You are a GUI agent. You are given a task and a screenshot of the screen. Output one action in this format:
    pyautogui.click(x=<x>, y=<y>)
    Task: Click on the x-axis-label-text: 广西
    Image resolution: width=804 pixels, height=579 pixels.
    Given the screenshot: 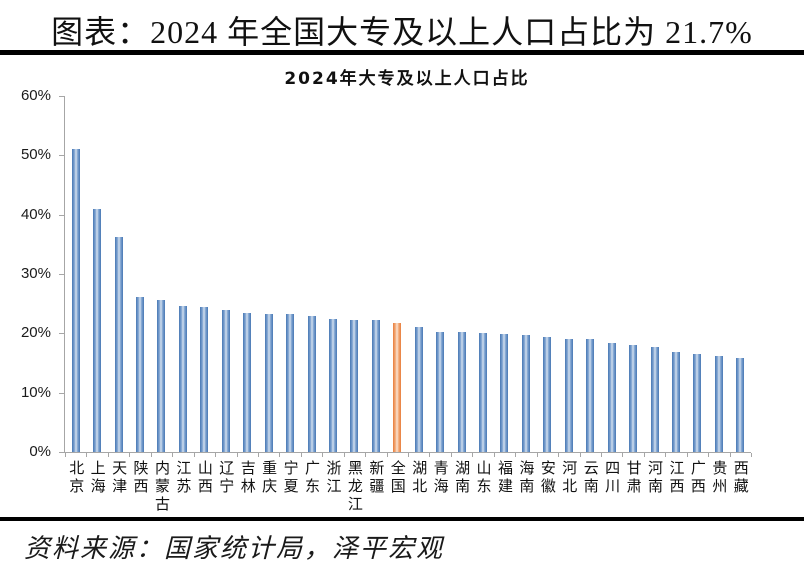 What is the action you would take?
    pyautogui.click(x=696, y=478)
    